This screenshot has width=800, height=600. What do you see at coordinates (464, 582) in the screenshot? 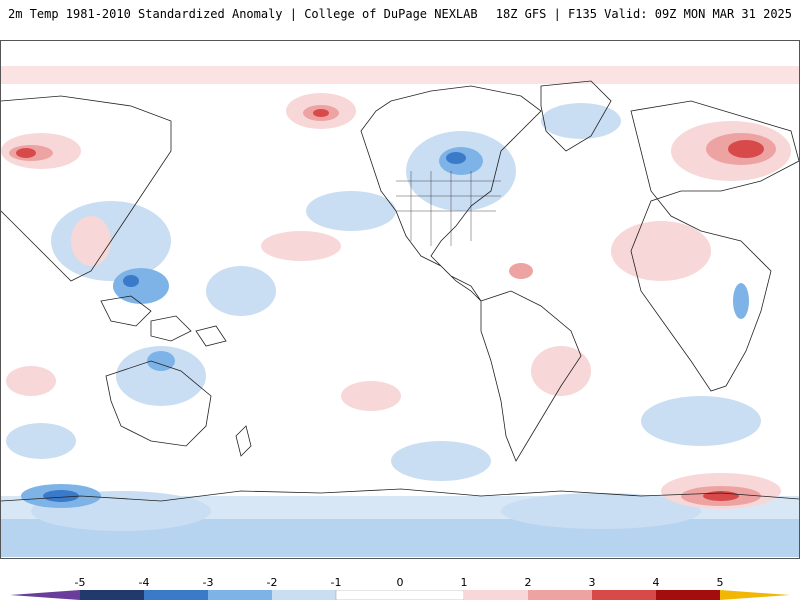
I see `legend-tick-label: 1` at bounding box center [464, 582].